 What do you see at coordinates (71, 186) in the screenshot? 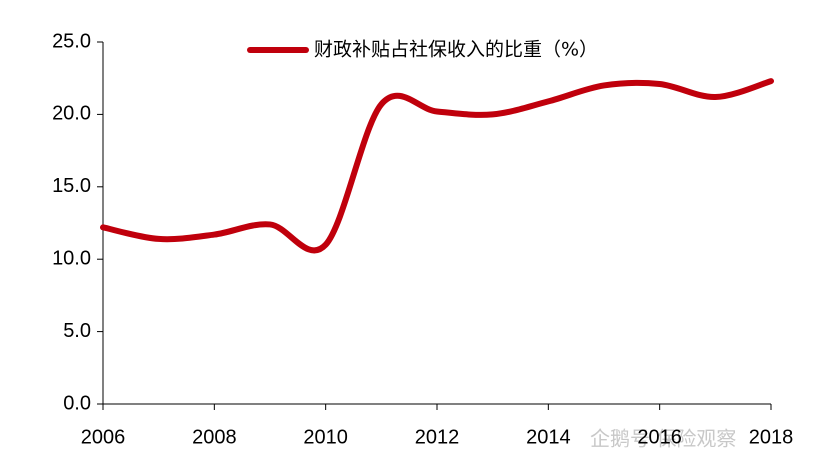
I see `y-tick-label: 15.0` at bounding box center [71, 186].